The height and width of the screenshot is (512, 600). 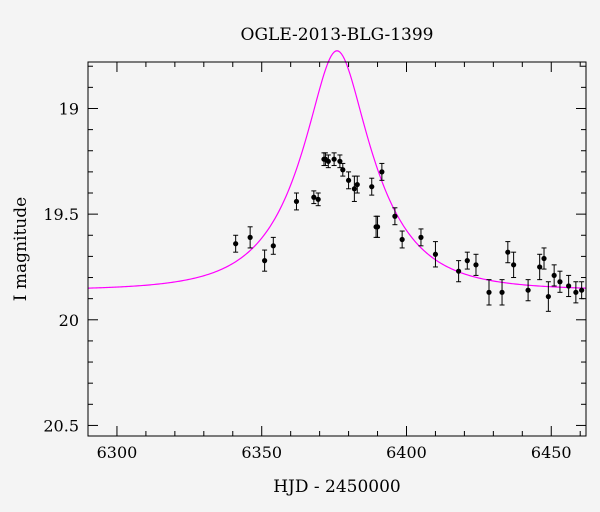 What do you see at coordinates (337, 35) in the screenshot?
I see `chart-title: OGLE-2013-BLG-1399` at bounding box center [337, 35].